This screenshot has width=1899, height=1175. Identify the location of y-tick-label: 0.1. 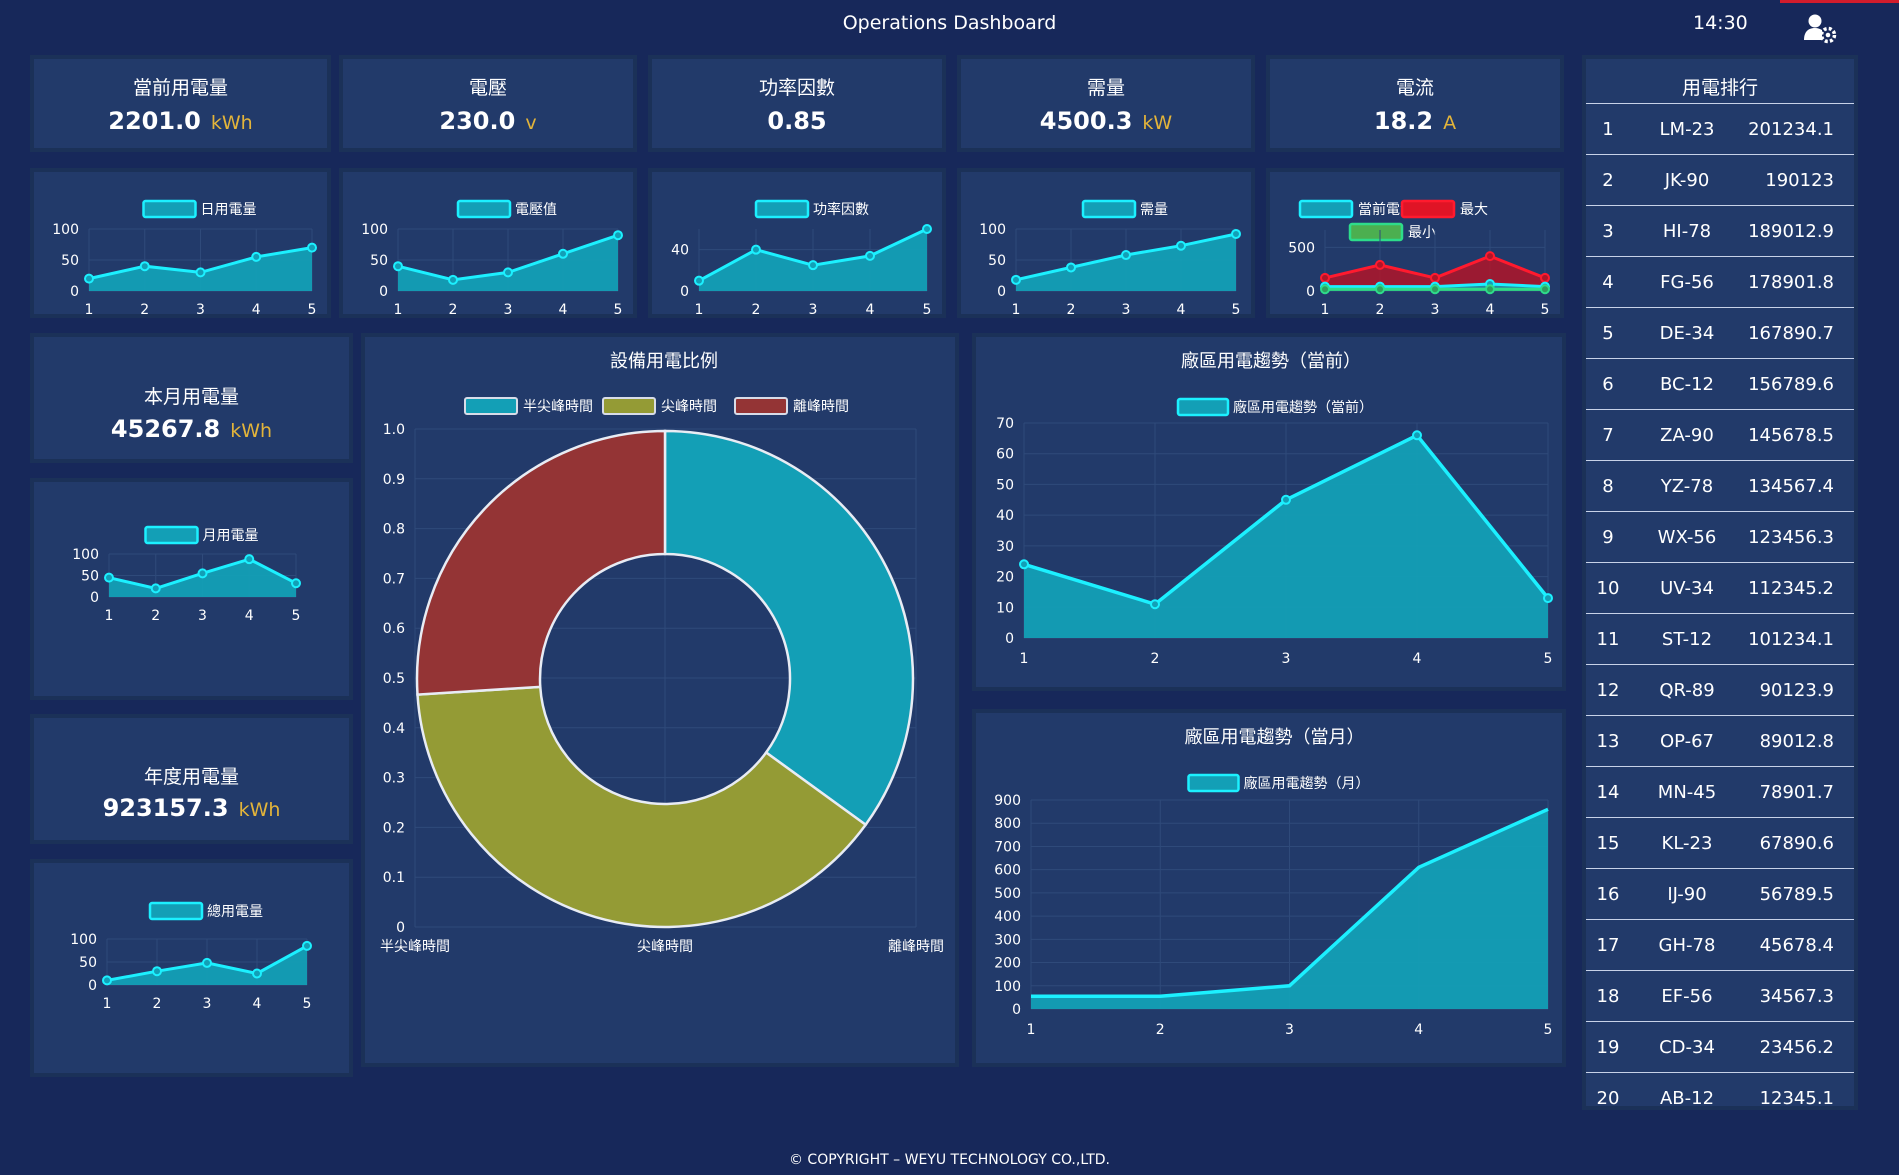
(394, 878).